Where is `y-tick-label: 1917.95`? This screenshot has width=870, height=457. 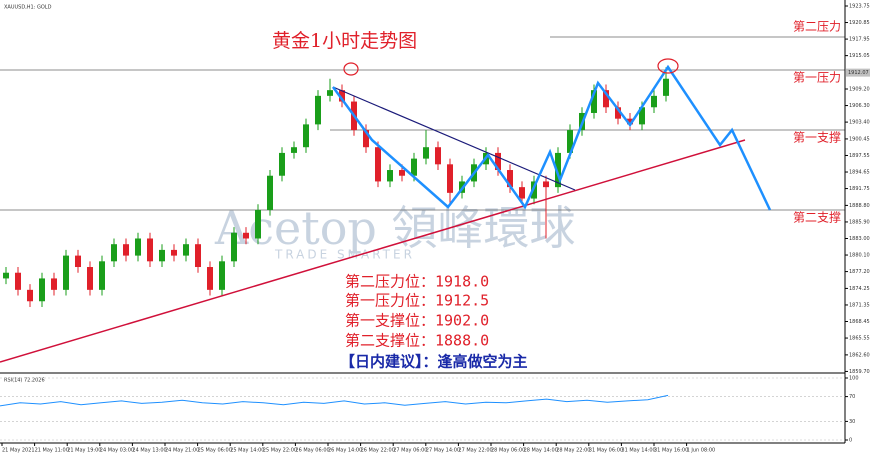 y-tick-label: 1917.95 is located at coordinates (859, 40).